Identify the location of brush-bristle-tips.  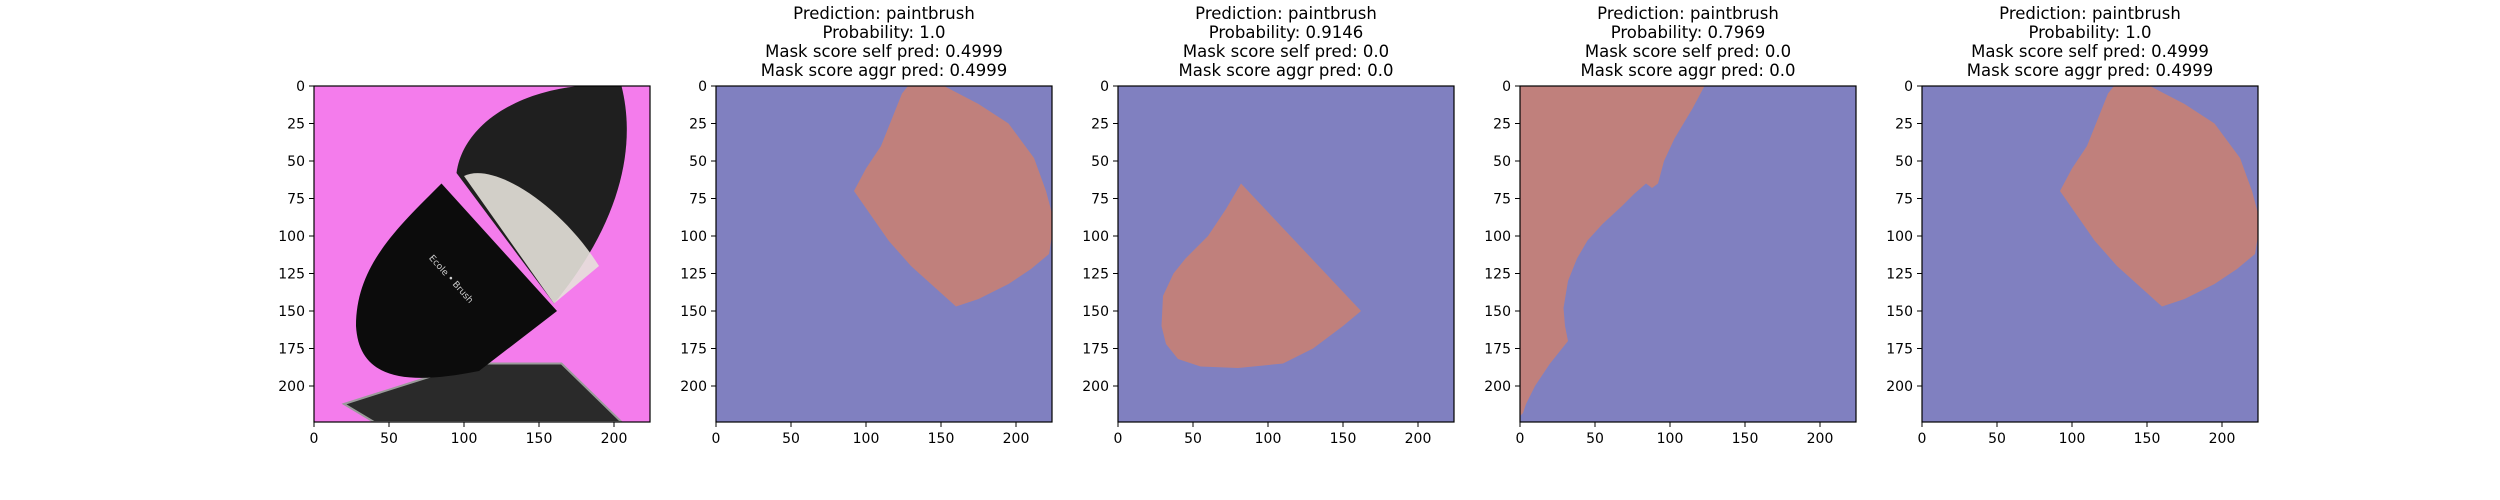
(531, 238).